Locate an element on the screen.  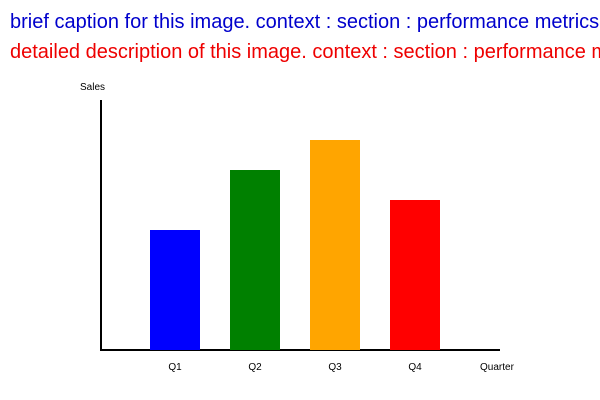
x-tick-label-q4: Q4 is located at coordinates (415, 367).